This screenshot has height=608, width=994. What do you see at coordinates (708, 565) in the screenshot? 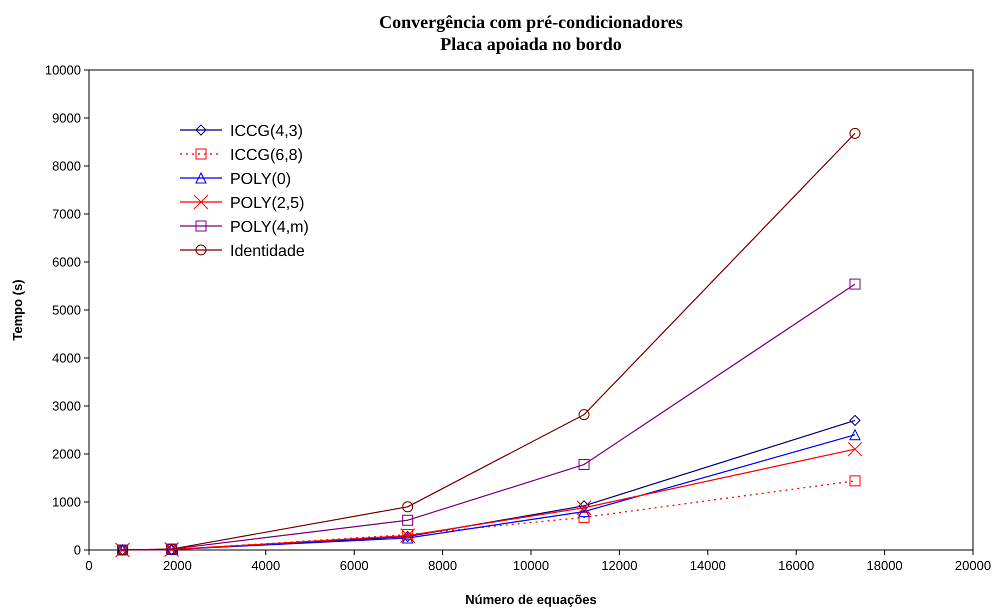
I see `x-tick-label: 14000` at bounding box center [708, 565].